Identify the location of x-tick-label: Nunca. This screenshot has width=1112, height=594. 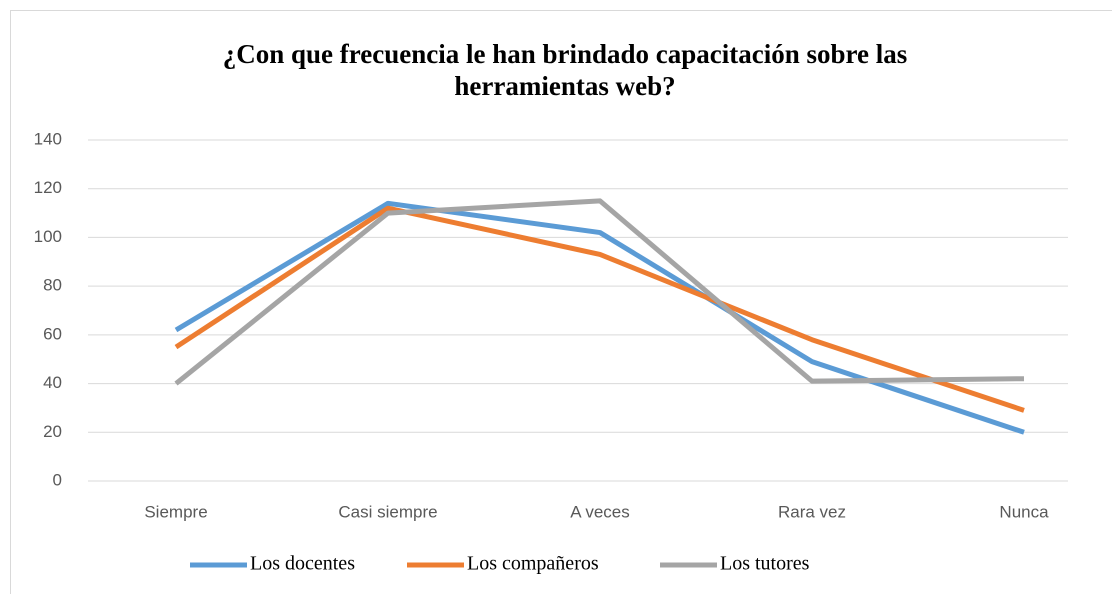
(1024, 511).